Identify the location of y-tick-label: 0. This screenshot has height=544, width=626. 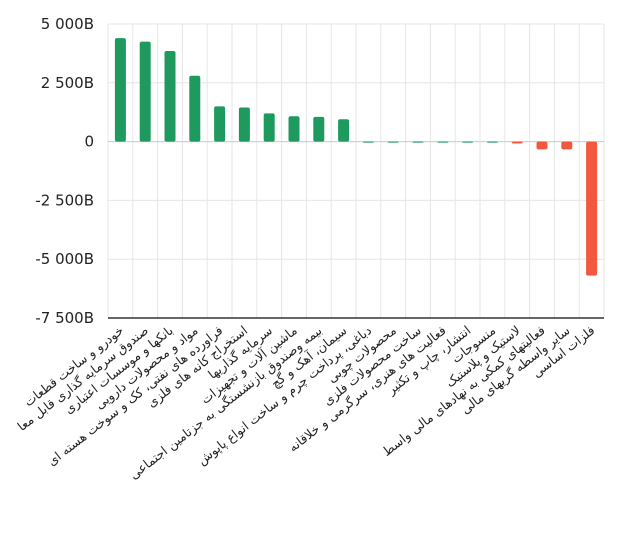
(89, 142).